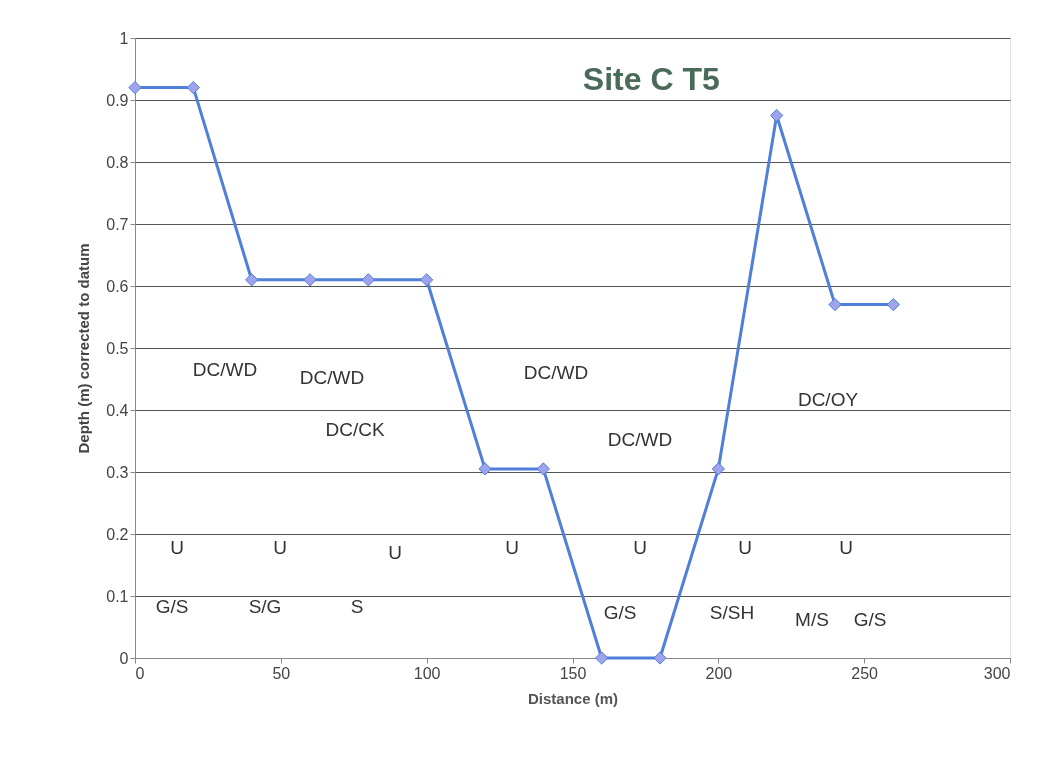  What do you see at coordinates (828, 399) in the screenshot?
I see `annotation: DC/OY` at bounding box center [828, 399].